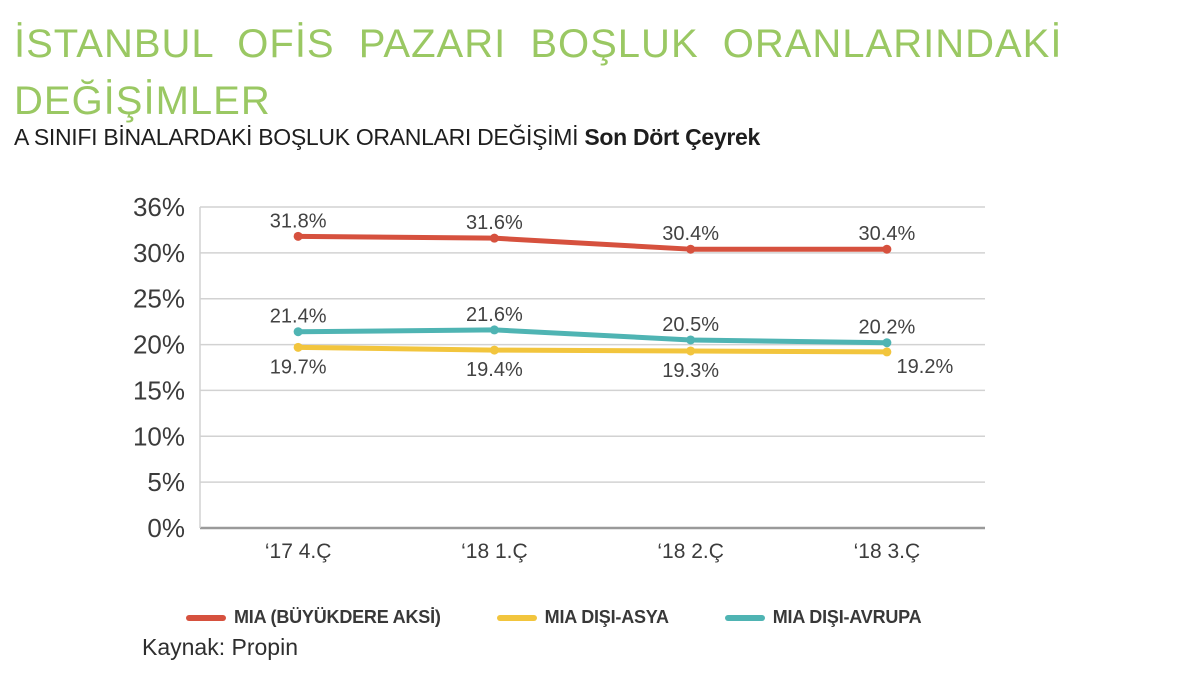 Image resolution: width=1202 pixels, height=675 pixels. Describe the element at coordinates (494, 315) in the screenshot. I see `data-label: 21.6%` at that location.